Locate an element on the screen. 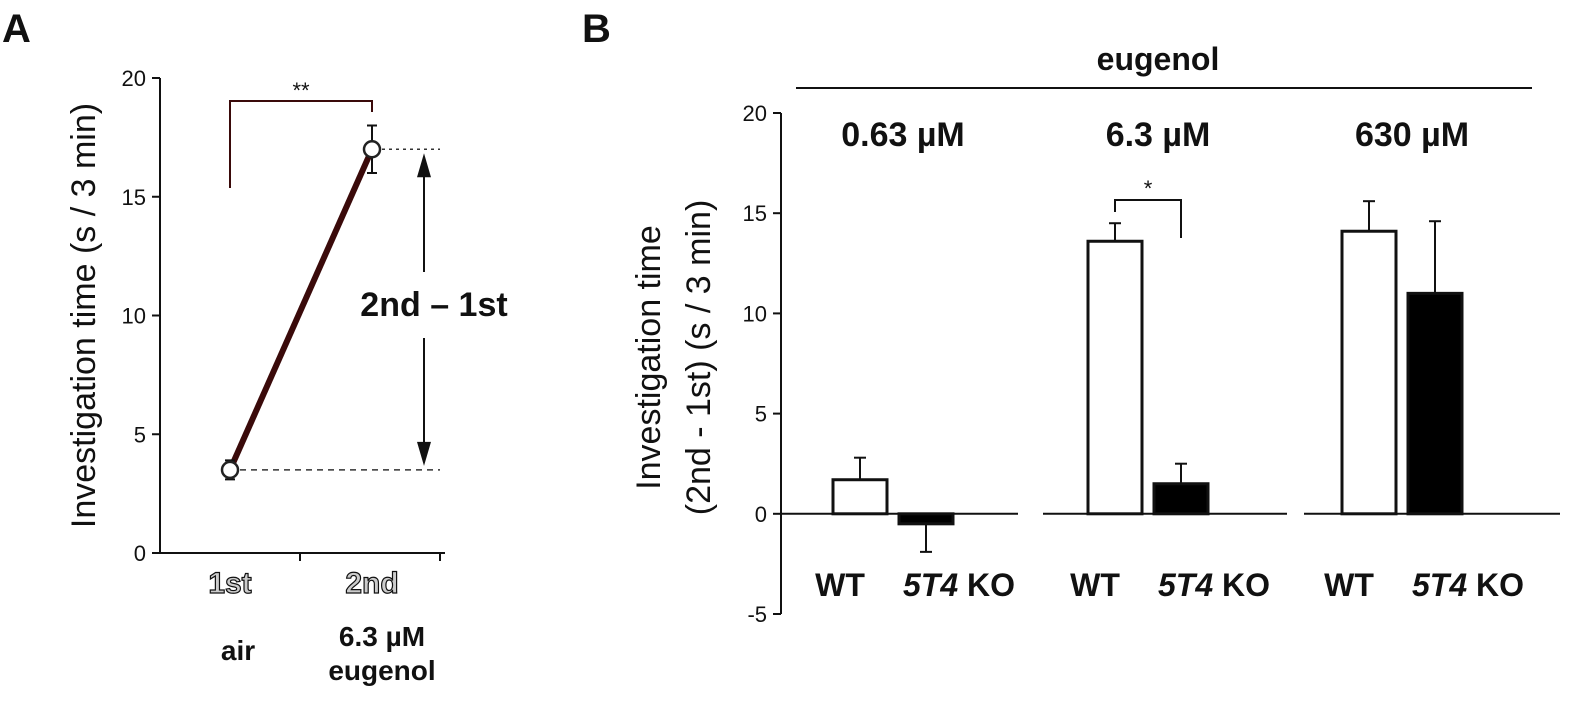  data-line is located at coordinates (301, 310).